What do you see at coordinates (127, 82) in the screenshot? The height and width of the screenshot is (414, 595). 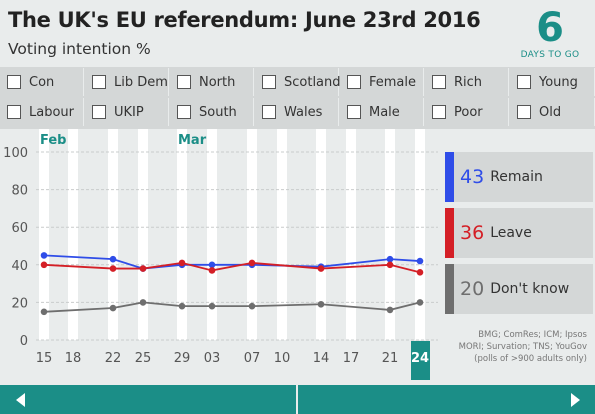 I see `filter-lib-dem: Lib Dem` at bounding box center [127, 82].